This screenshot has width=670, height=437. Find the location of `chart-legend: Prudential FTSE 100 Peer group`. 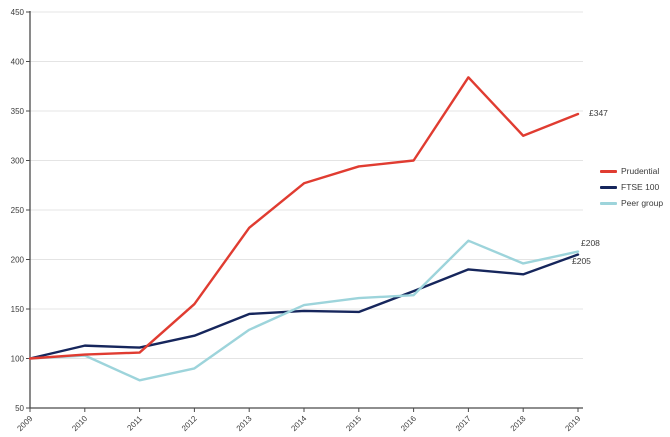

chart-legend: Prudential FTSE 100 Peer group is located at coordinates (631, 190).